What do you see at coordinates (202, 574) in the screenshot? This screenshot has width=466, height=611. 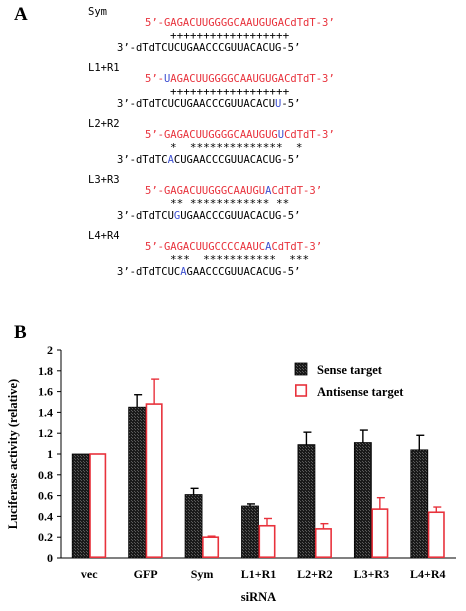 I see `x-tick-label: Sym` at bounding box center [202, 574].